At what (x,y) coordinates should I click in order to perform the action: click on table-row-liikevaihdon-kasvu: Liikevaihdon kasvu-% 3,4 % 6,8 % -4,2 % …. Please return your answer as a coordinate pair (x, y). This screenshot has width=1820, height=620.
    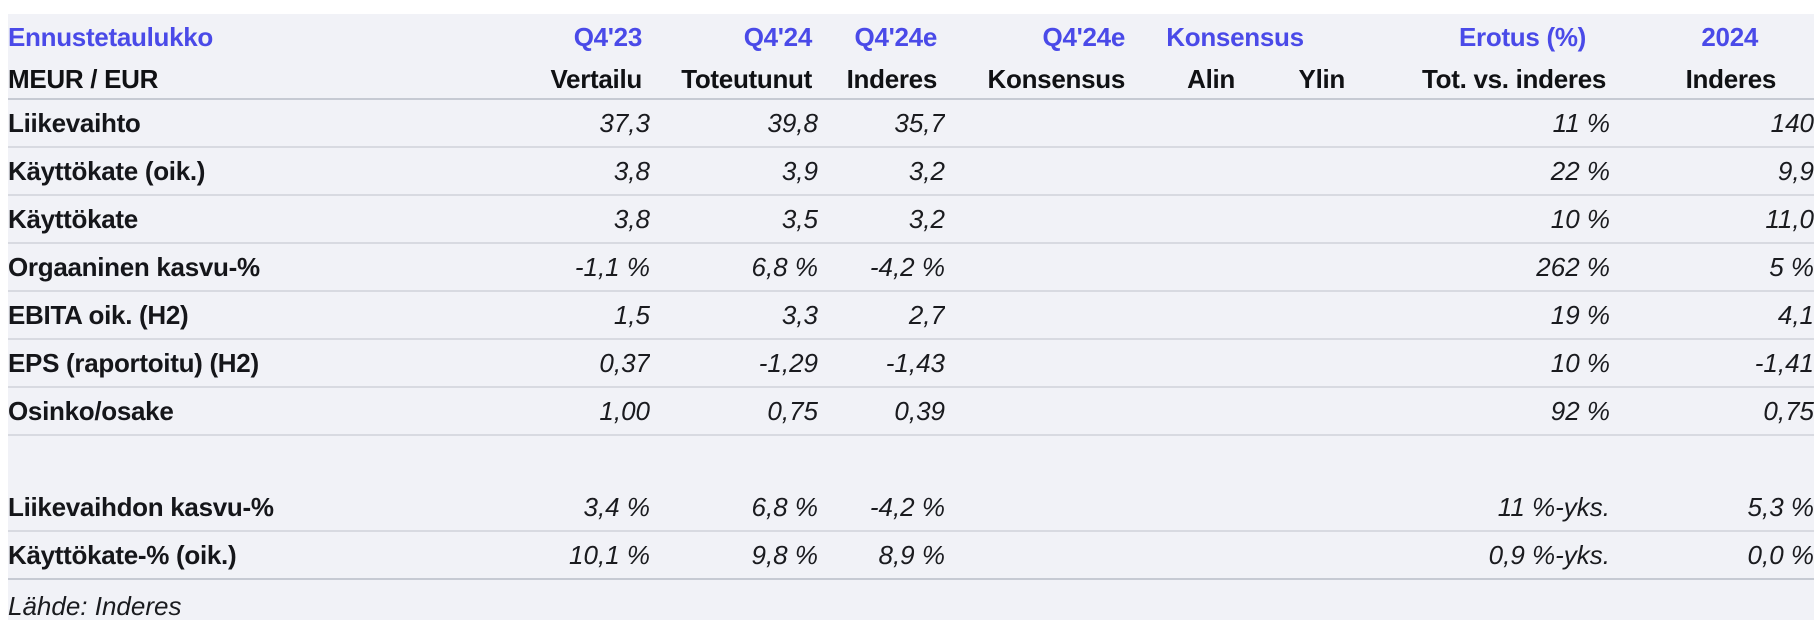
    Looking at the image, I should click on (911, 507).